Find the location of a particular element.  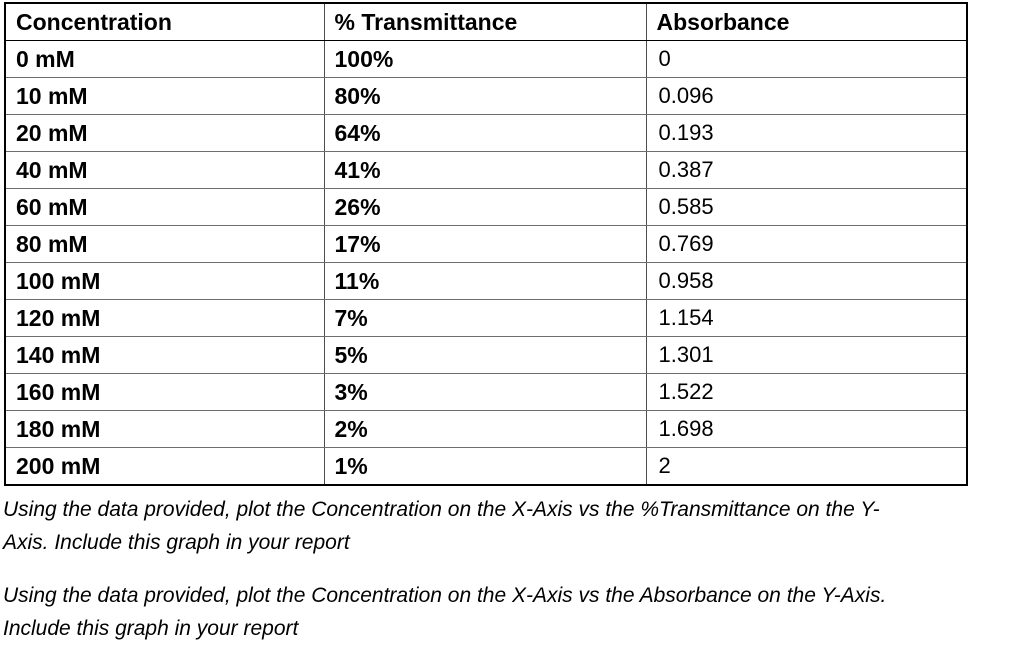

absorbance-cell: 0.585 is located at coordinates (806, 207).